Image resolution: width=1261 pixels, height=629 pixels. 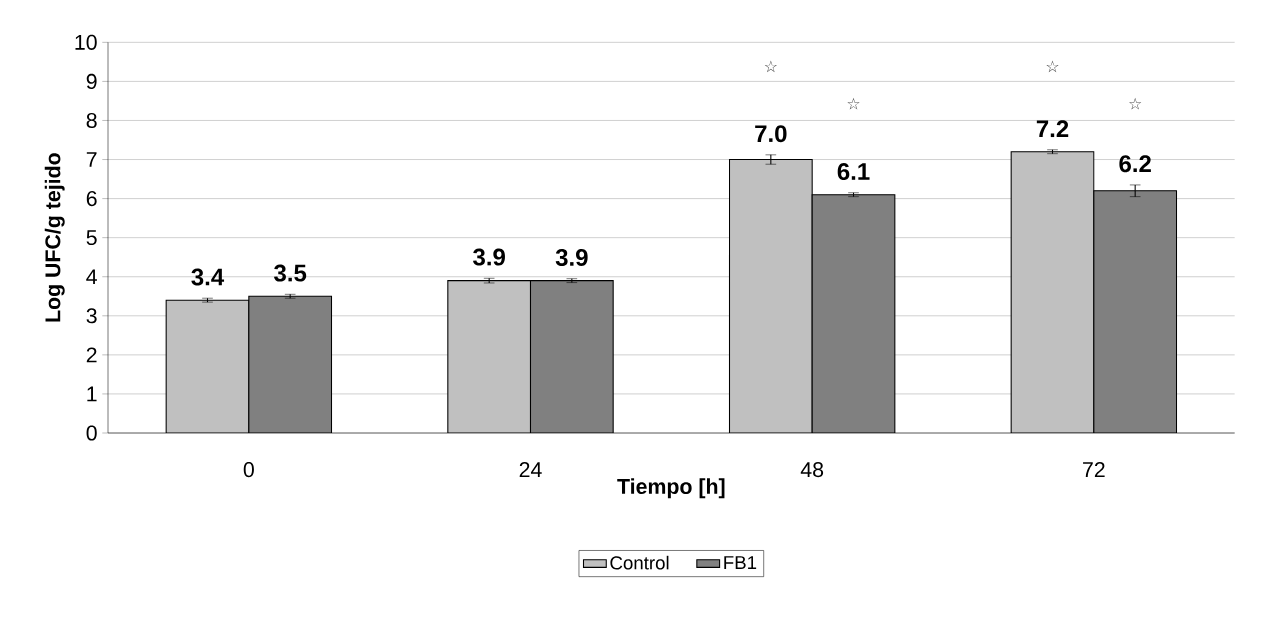 I want to click on y-tick-label: 9, so click(x=91, y=81).